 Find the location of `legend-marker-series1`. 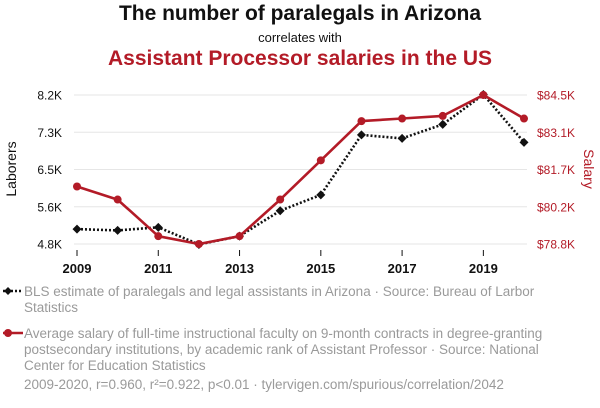

legend-marker-series1 is located at coordinates (13, 291).